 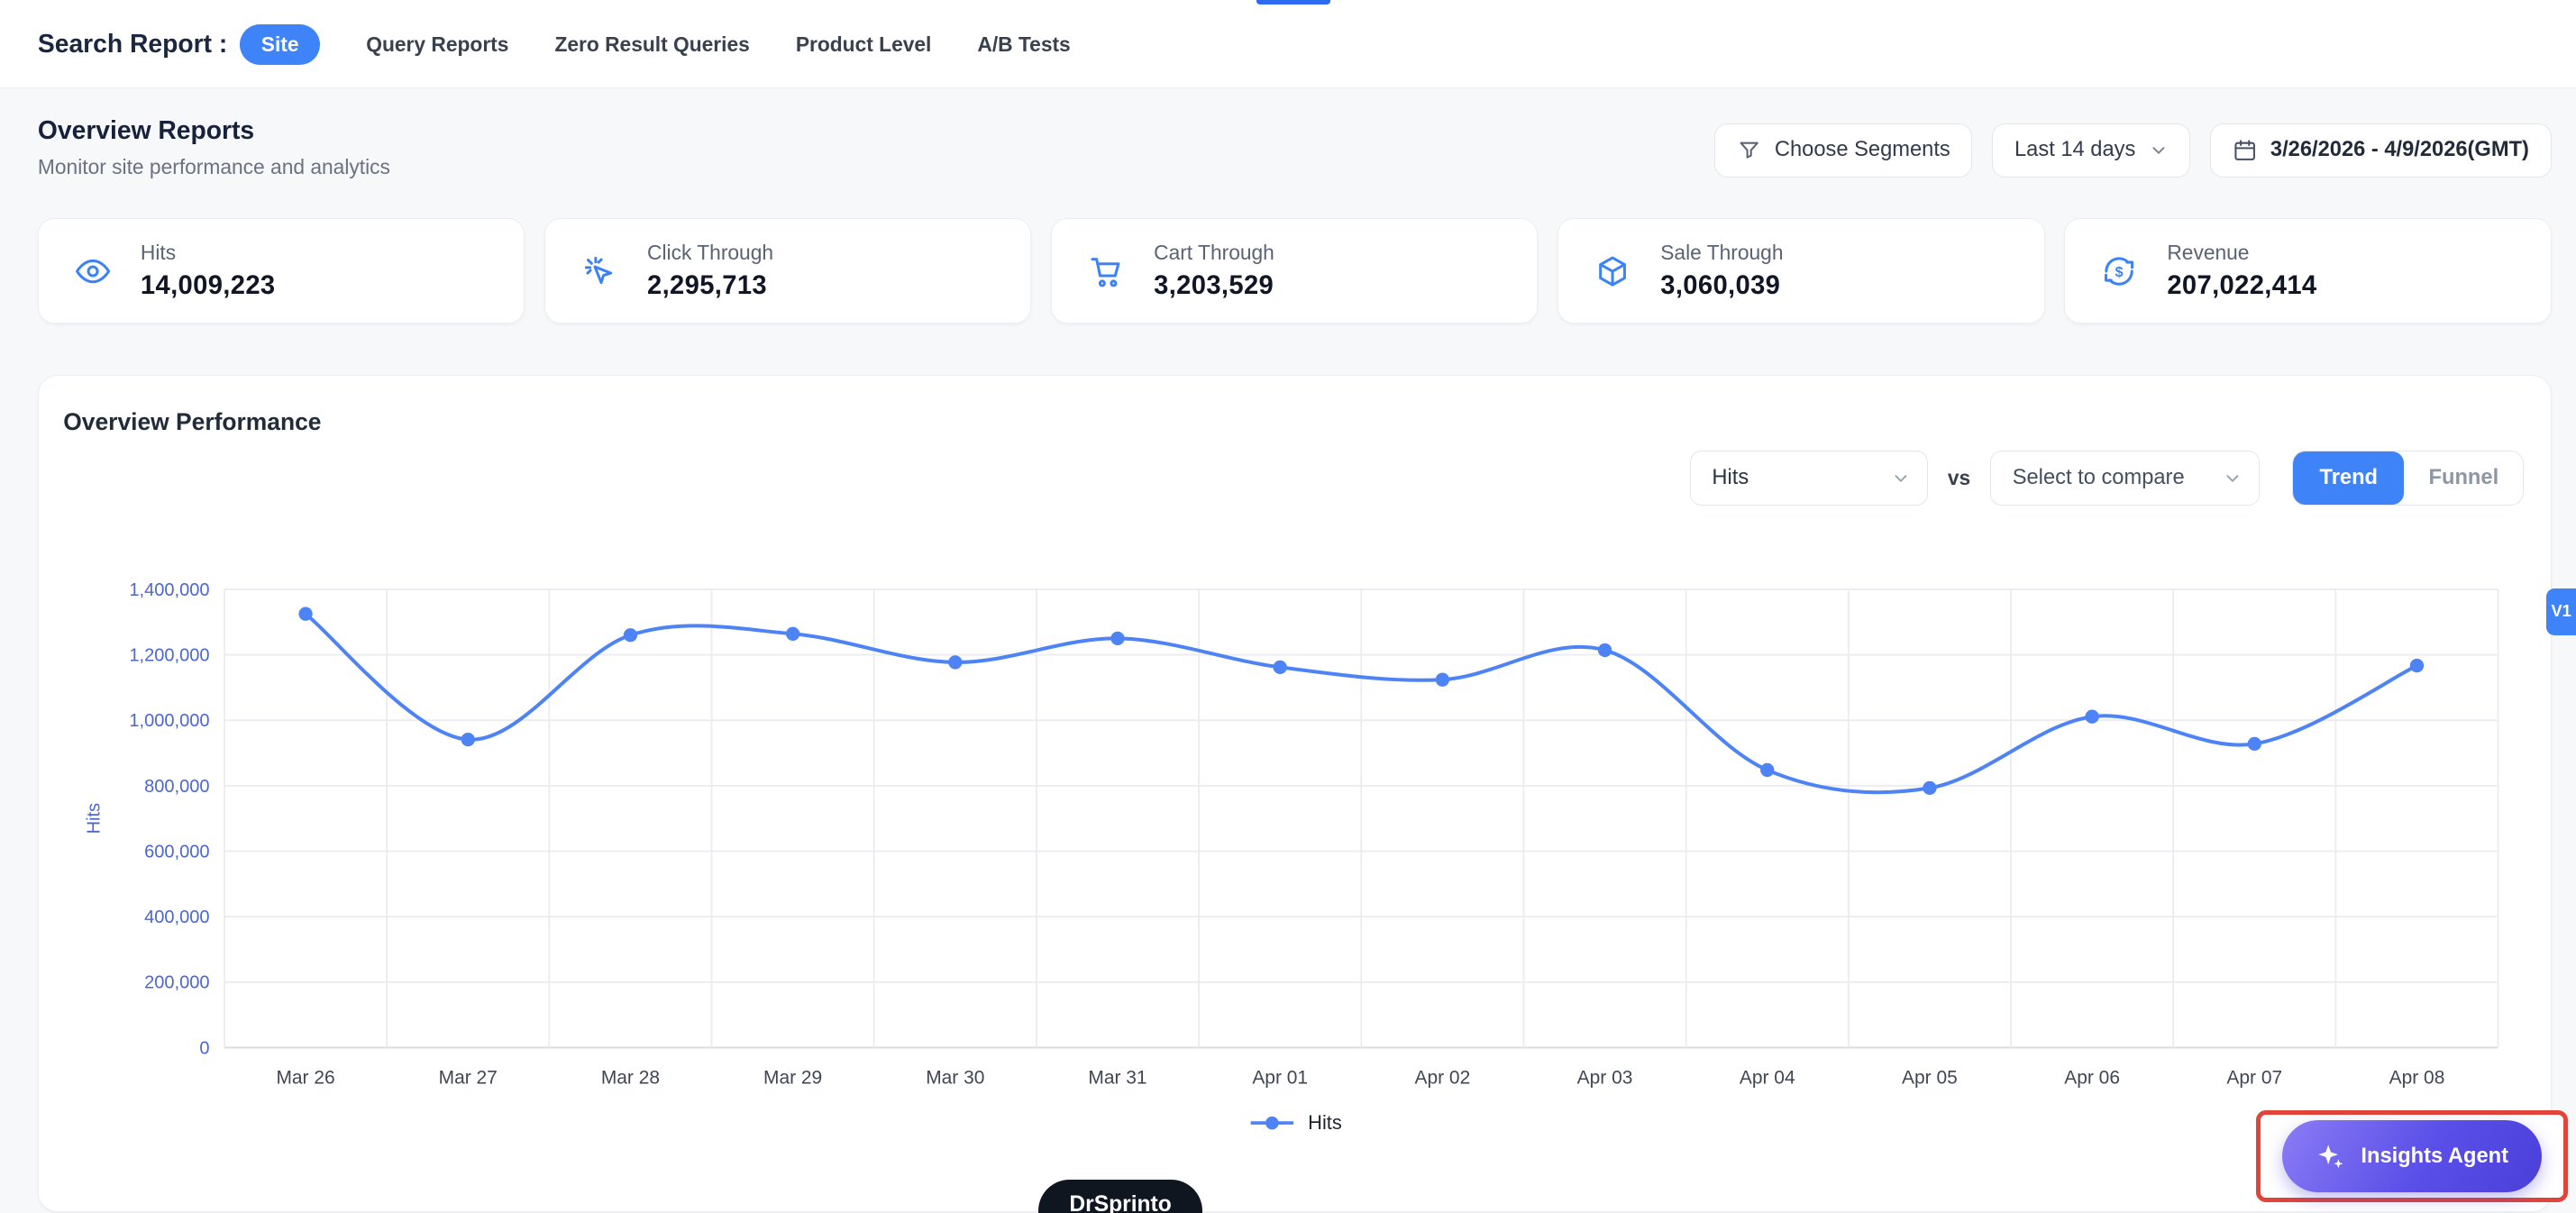 I want to click on view-toggle: Trend Funnel, so click(x=2408, y=478).